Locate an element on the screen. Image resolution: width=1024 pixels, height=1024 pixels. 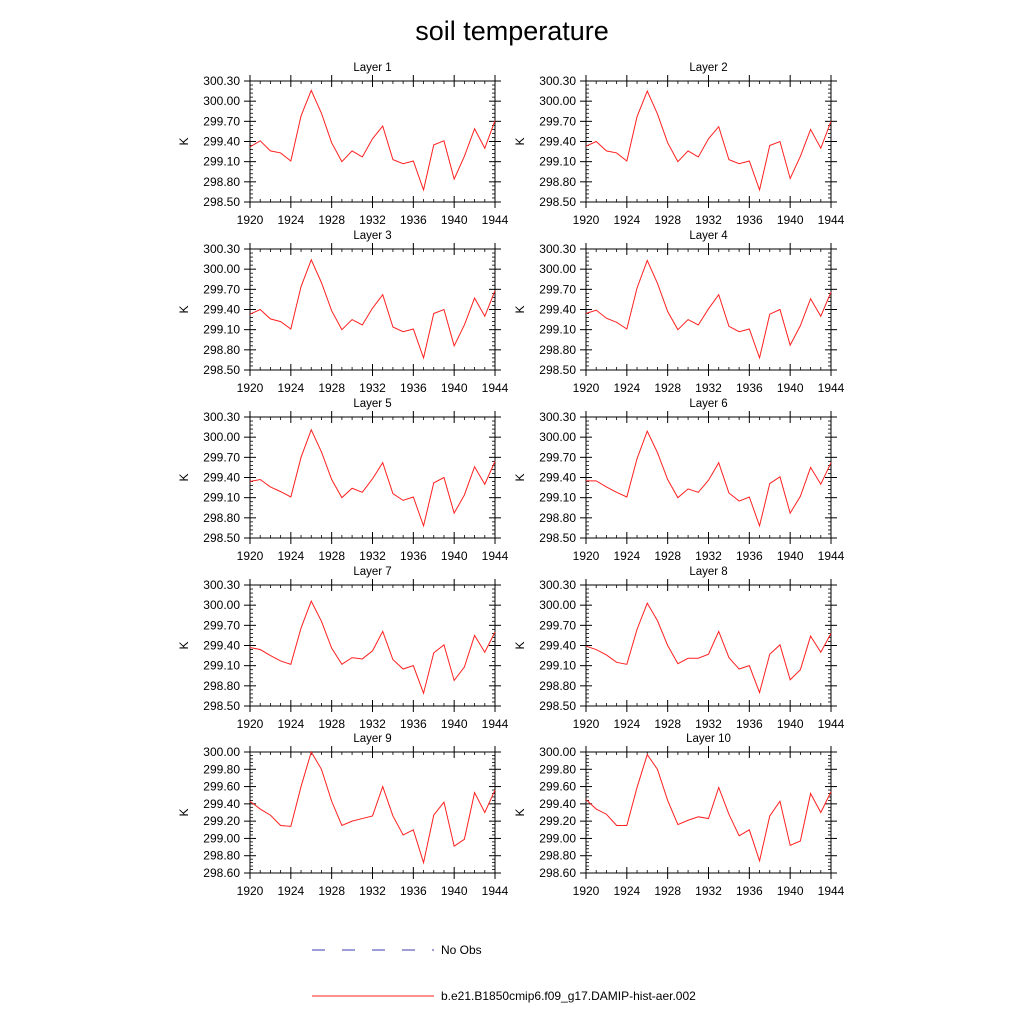
y-tick-label: 298.60 is located at coordinates (221, 873).